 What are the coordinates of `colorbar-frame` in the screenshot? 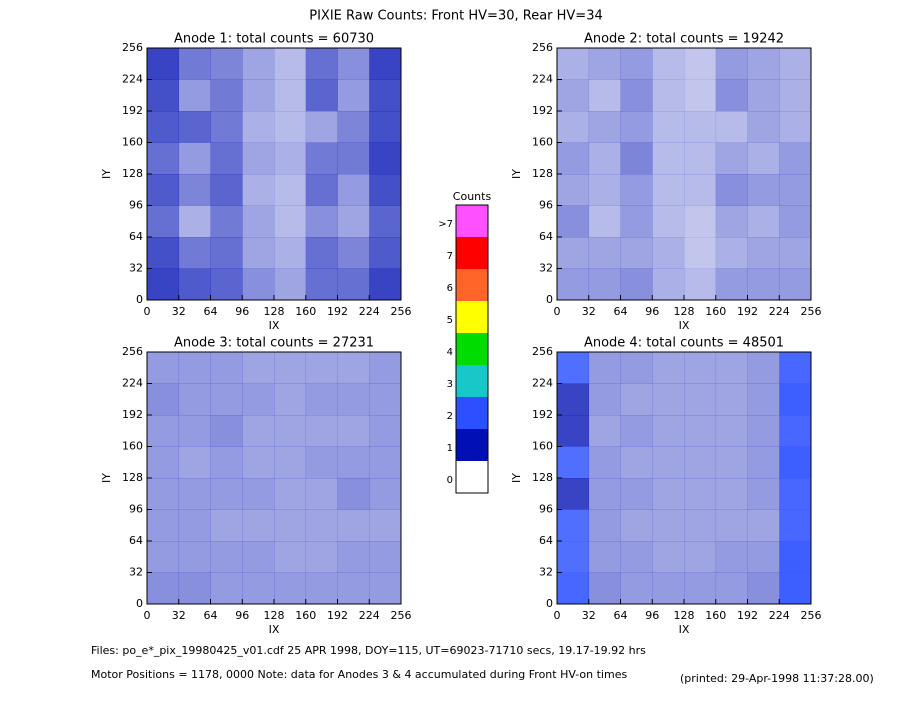 It's located at (472, 349).